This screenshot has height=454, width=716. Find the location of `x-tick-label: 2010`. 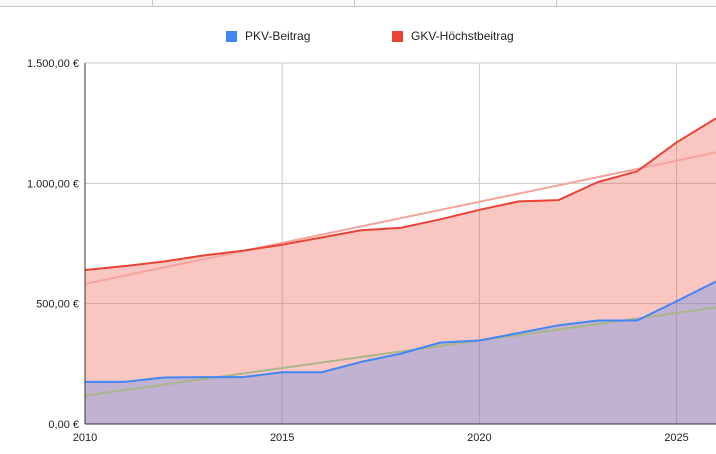

x-tick-label: 2010 is located at coordinates (85, 438).